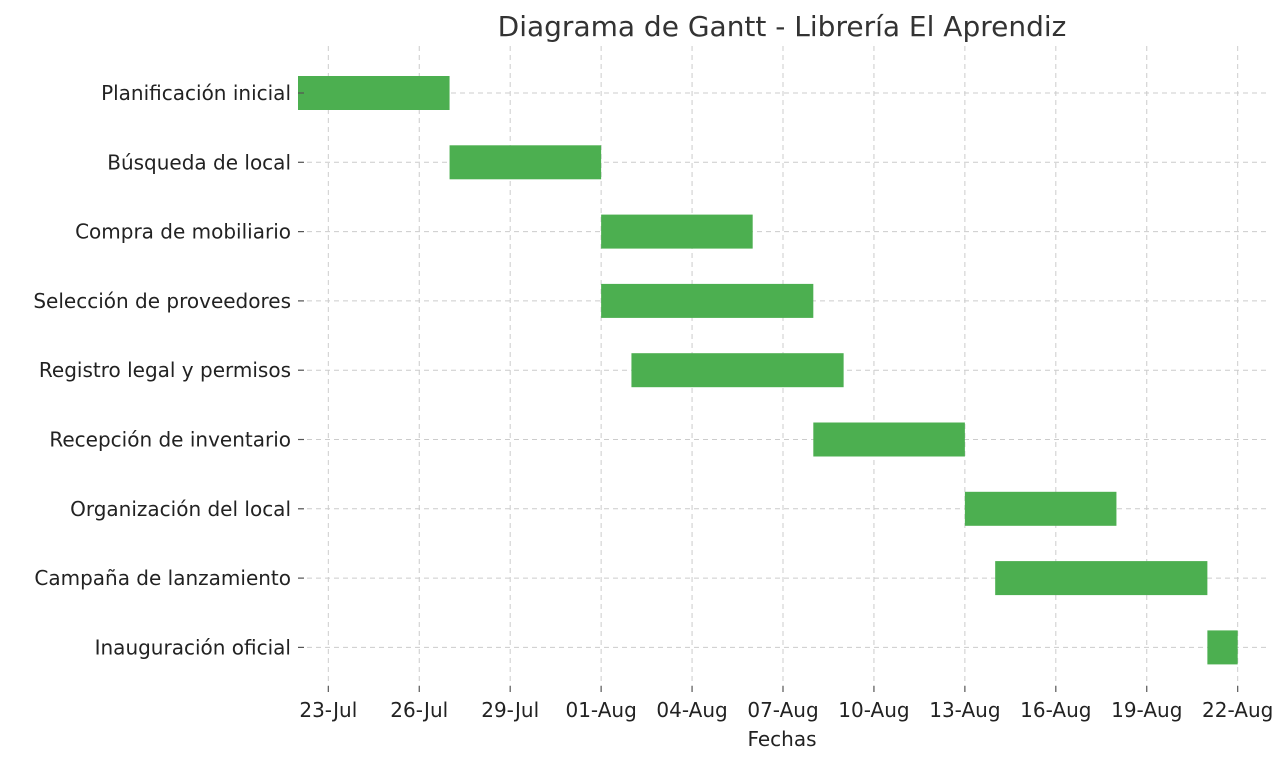  Describe the element at coordinates (162, 301) in the screenshot. I see `task-label: Selección de proveedores` at that location.